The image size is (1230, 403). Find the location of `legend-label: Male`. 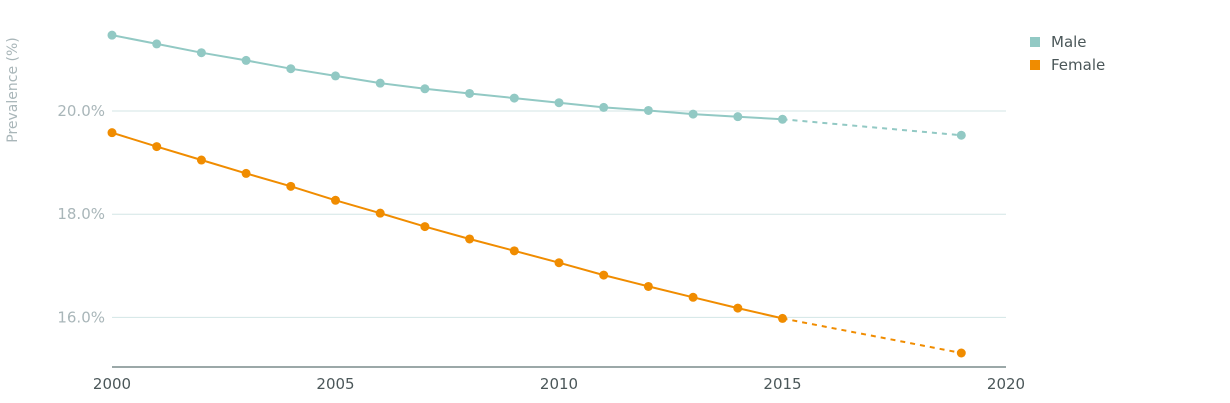

legend-label: Male is located at coordinates (1069, 42).